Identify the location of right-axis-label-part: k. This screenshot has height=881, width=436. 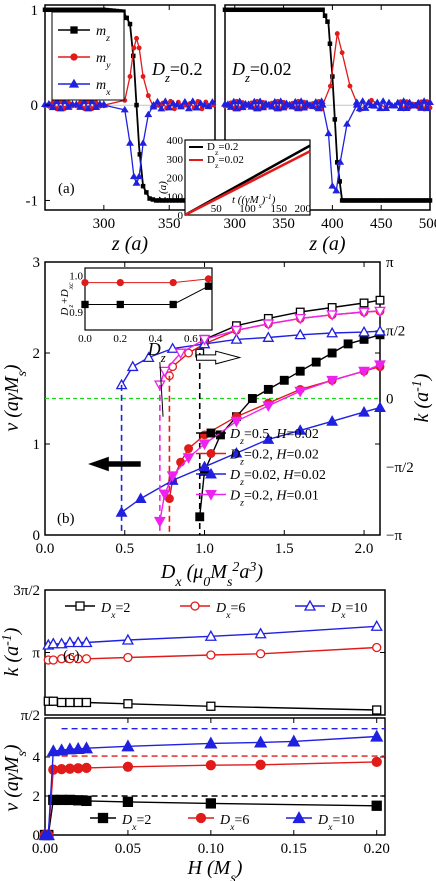
(422, 417).